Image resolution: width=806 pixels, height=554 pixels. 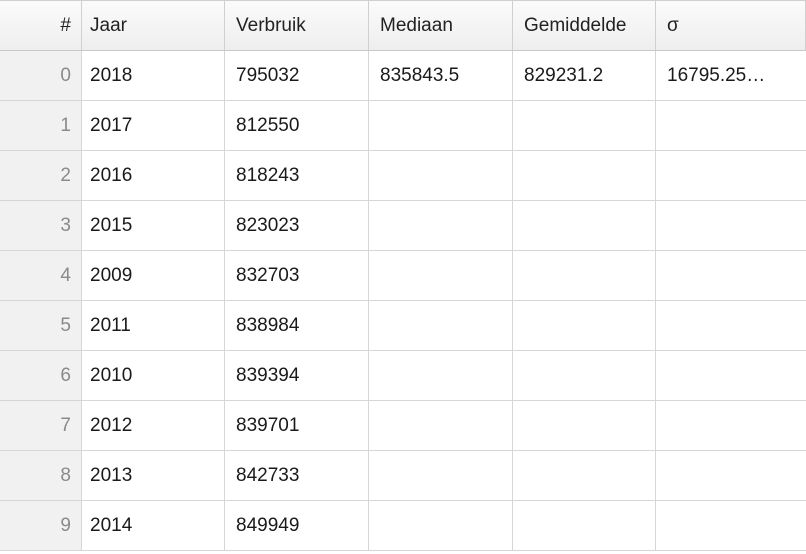 I want to click on row-index-cell: 7, so click(x=41, y=425).